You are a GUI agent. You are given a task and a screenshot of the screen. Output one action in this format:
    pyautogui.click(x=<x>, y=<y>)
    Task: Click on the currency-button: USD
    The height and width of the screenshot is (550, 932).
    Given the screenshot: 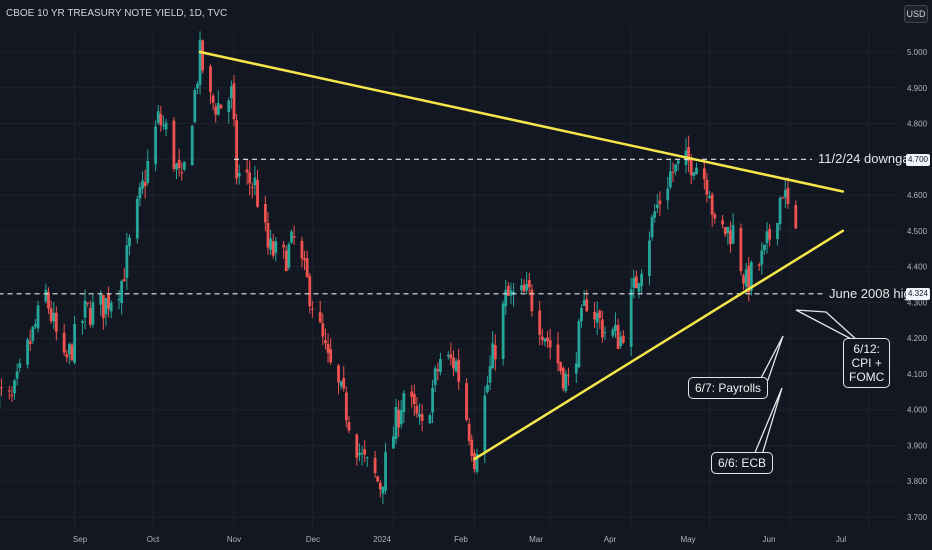 What is the action you would take?
    pyautogui.click(x=916, y=14)
    